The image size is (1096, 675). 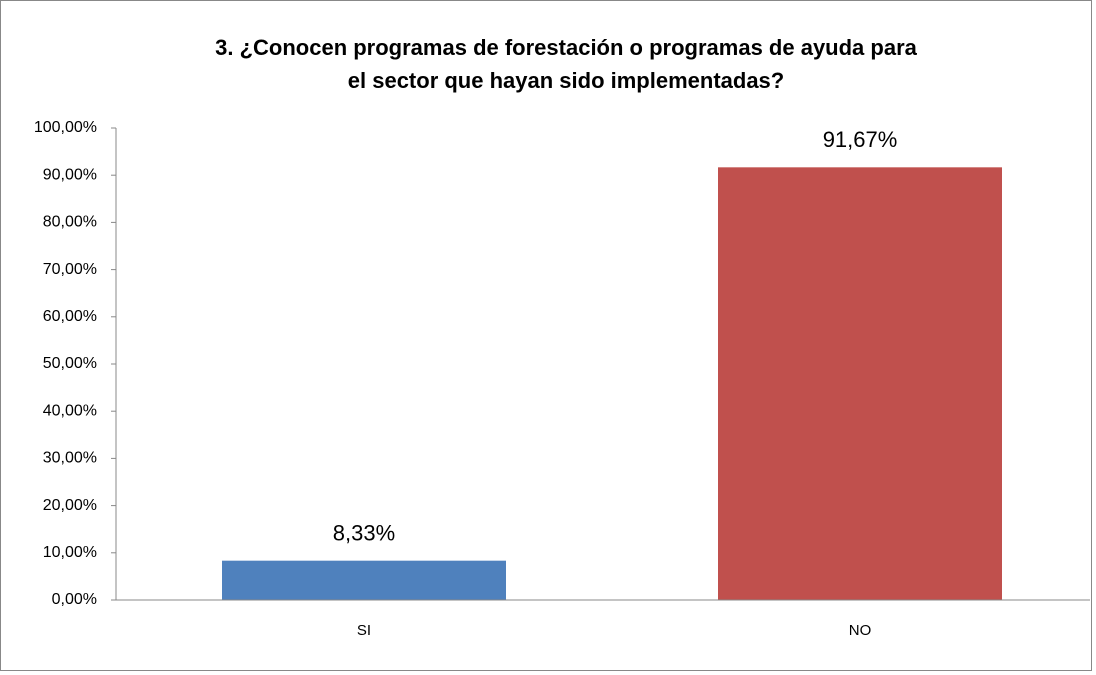 I want to click on y-tick-label: 30,00%, so click(x=70, y=458).